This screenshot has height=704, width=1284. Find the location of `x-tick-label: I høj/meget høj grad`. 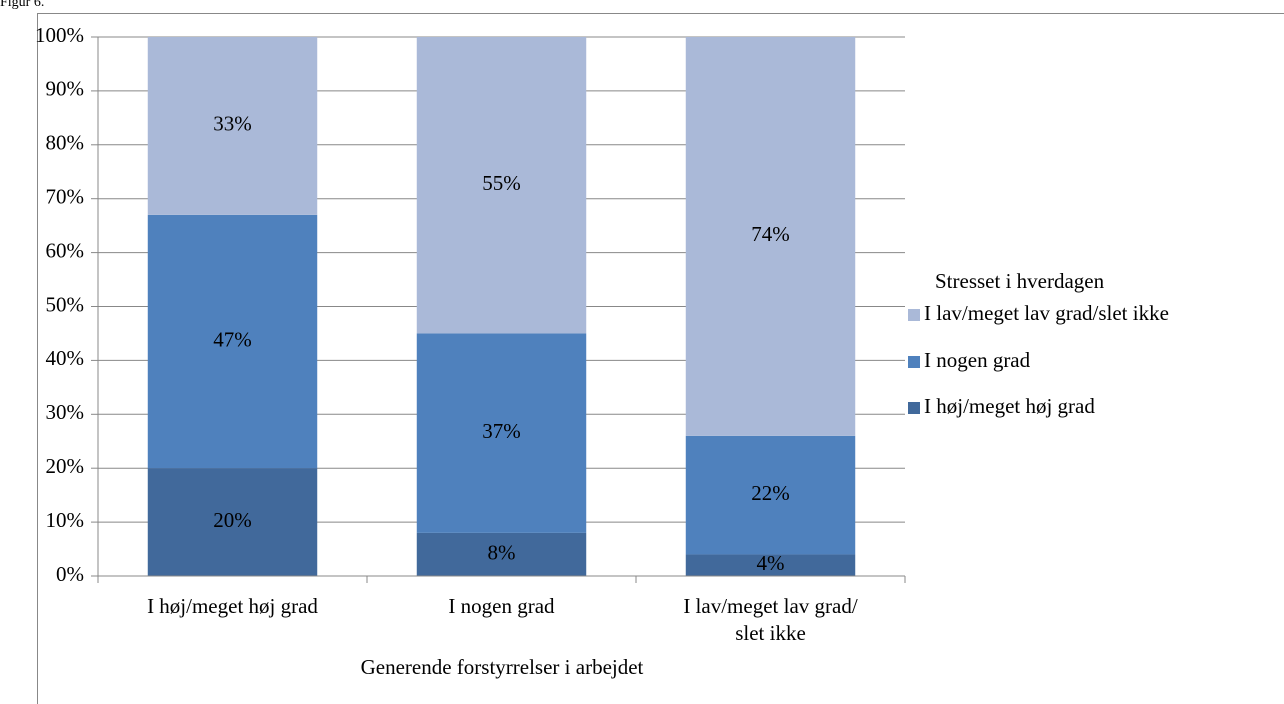

x-tick-label: I høj/meget høj grad is located at coordinates (232, 606).